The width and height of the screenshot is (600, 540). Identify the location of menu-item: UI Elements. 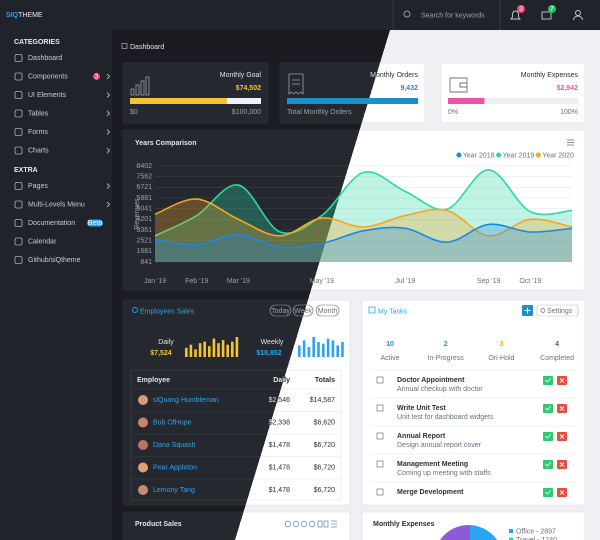
(47, 95).